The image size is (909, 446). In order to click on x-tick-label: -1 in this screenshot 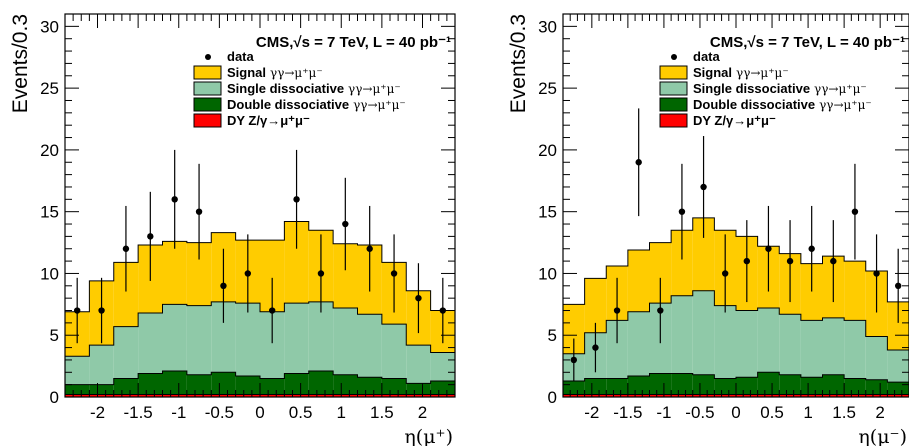, I will do `click(663, 412)`.